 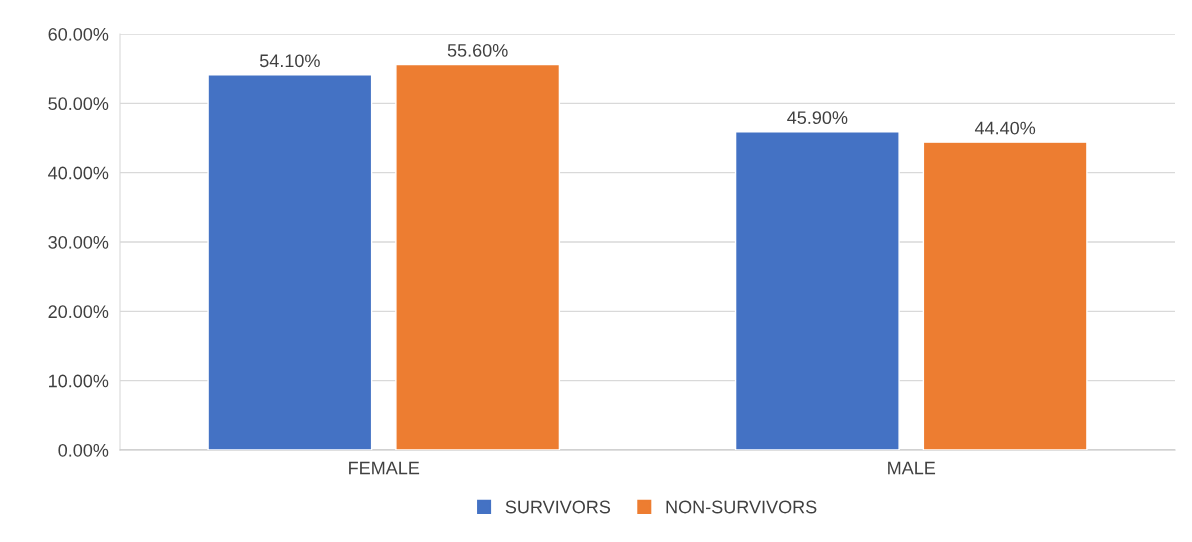 I want to click on y-tick-label: 10.00%, so click(x=79, y=381).